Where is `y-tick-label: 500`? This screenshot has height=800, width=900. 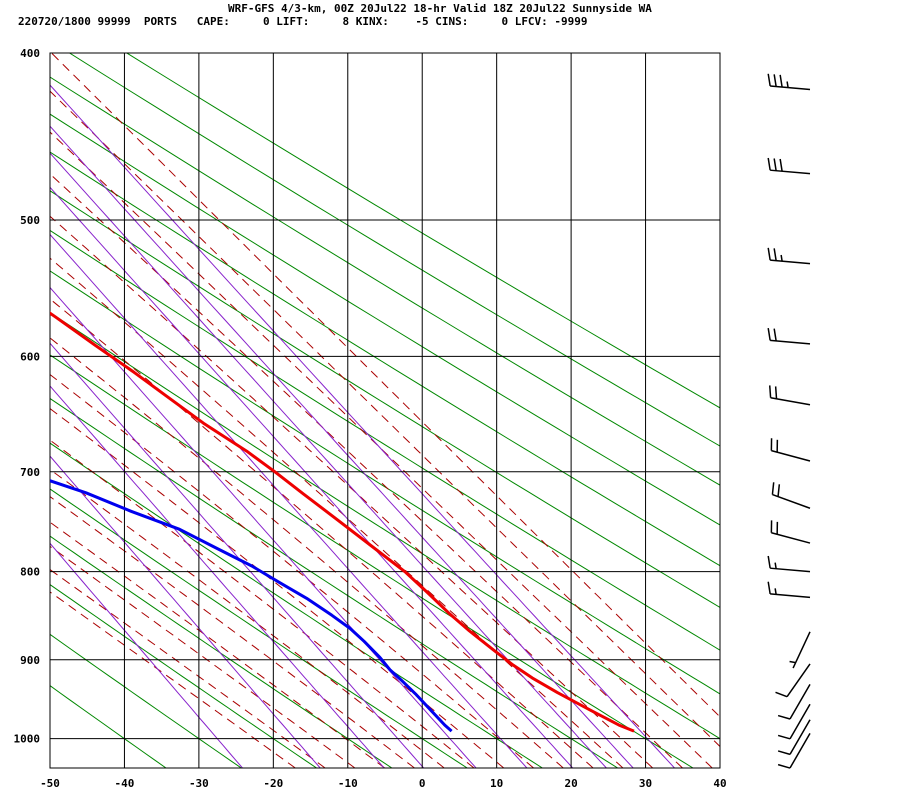
y-tick-label: 500 is located at coordinates (30, 220).